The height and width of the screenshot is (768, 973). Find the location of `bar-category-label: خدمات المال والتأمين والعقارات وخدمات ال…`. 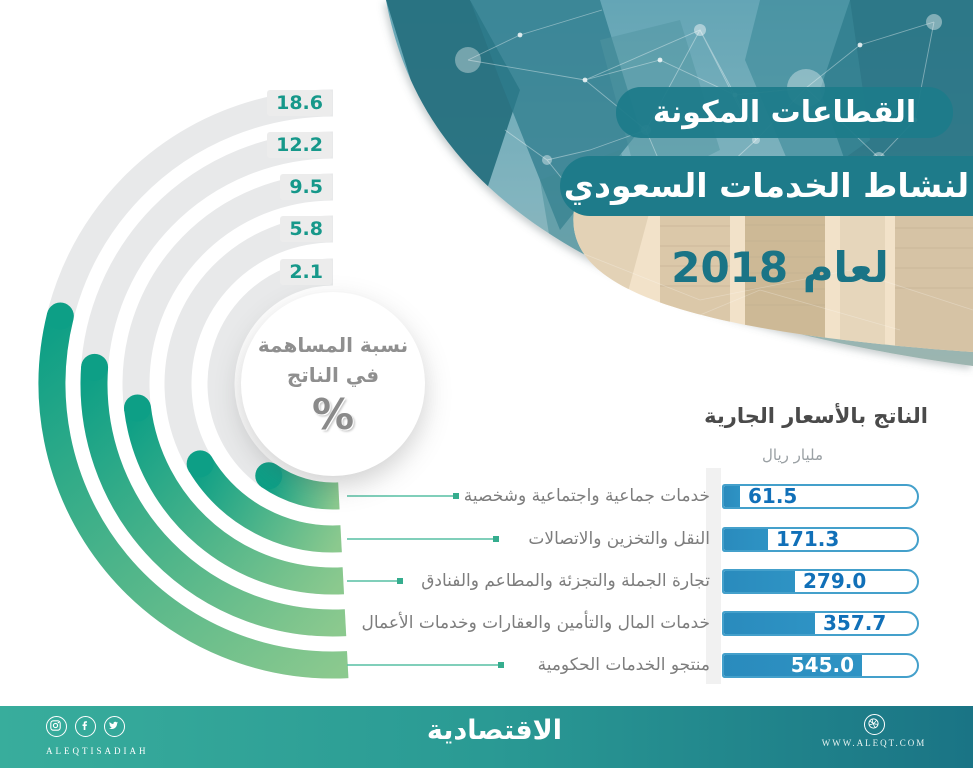

bar-category-label: خدمات المال والتأمين والعقارات وخدمات ال… is located at coordinates (535, 623).